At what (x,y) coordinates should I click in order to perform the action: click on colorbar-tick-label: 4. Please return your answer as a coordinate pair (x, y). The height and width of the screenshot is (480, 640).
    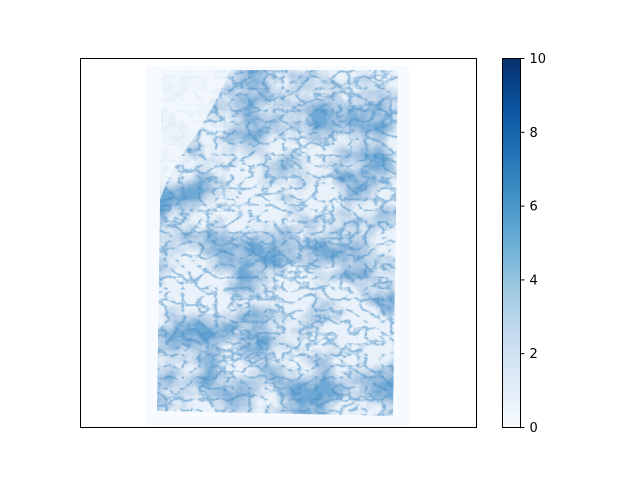
    Looking at the image, I should click on (534, 280).